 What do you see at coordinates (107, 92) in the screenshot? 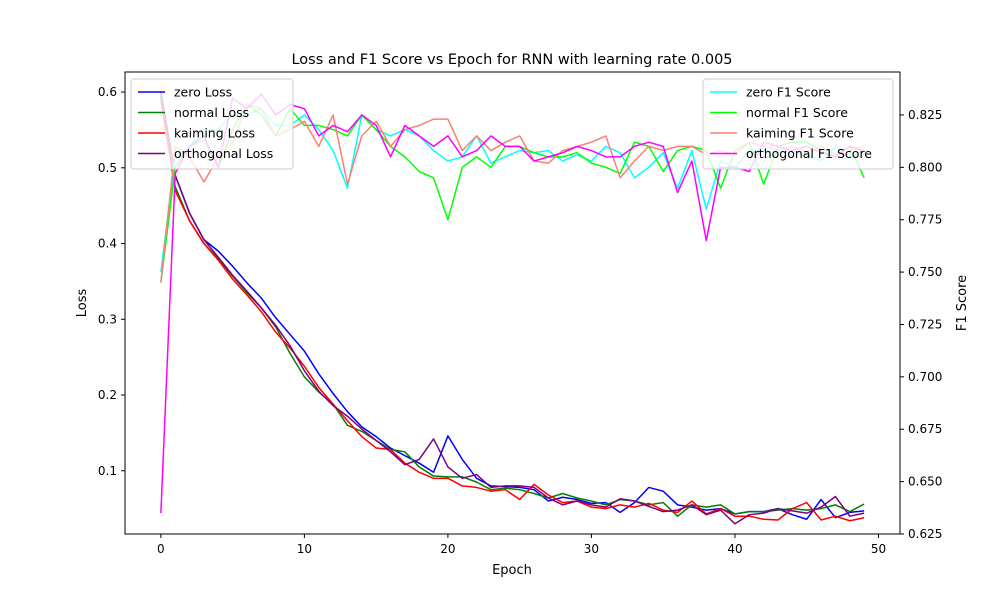
I see `left-y-tick-label: 0.6` at bounding box center [107, 92].